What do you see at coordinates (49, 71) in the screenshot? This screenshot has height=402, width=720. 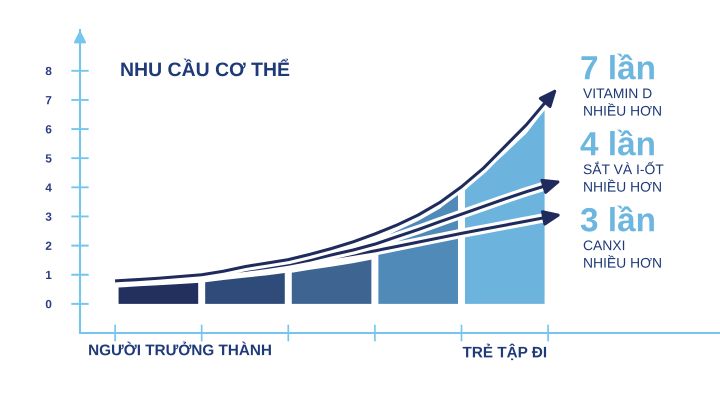 I see `y-tick-label: 8` at bounding box center [49, 71].